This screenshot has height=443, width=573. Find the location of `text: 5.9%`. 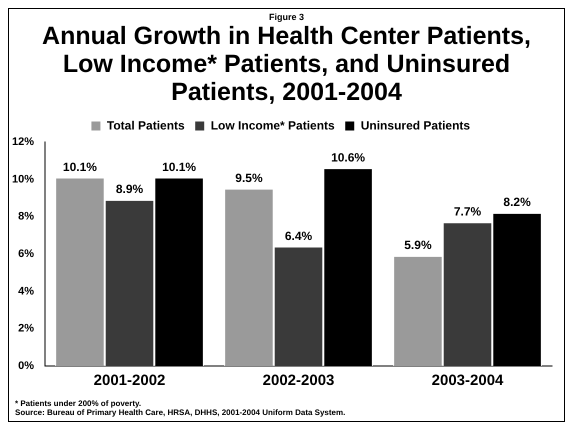

text: 5.9% is located at coordinates (418, 245).